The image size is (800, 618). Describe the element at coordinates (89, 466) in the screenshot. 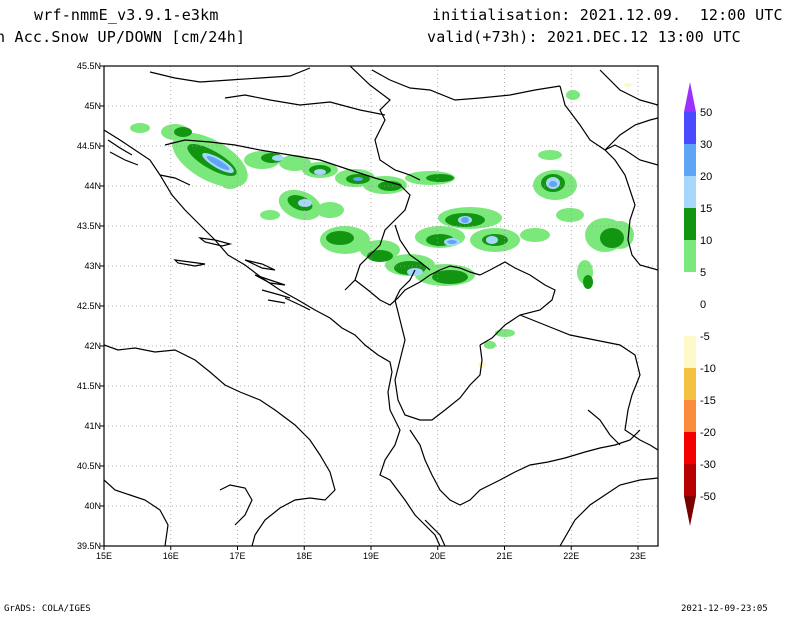

I see `lat-label: 40.5N` at that location.